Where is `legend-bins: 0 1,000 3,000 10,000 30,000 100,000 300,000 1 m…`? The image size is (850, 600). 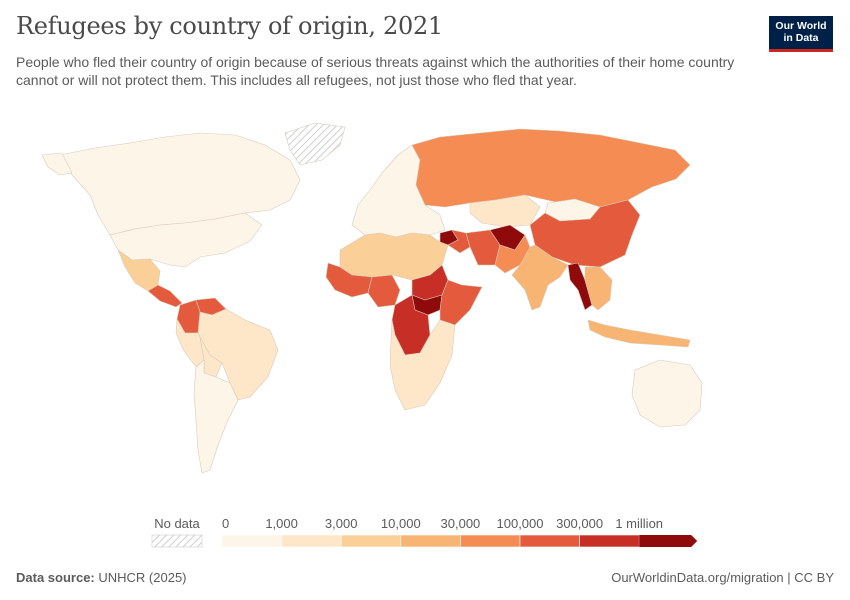 legend-bins: 0 1,000 3,000 10,000 30,000 100,000 300,000 1 m… is located at coordinates (459, 532).